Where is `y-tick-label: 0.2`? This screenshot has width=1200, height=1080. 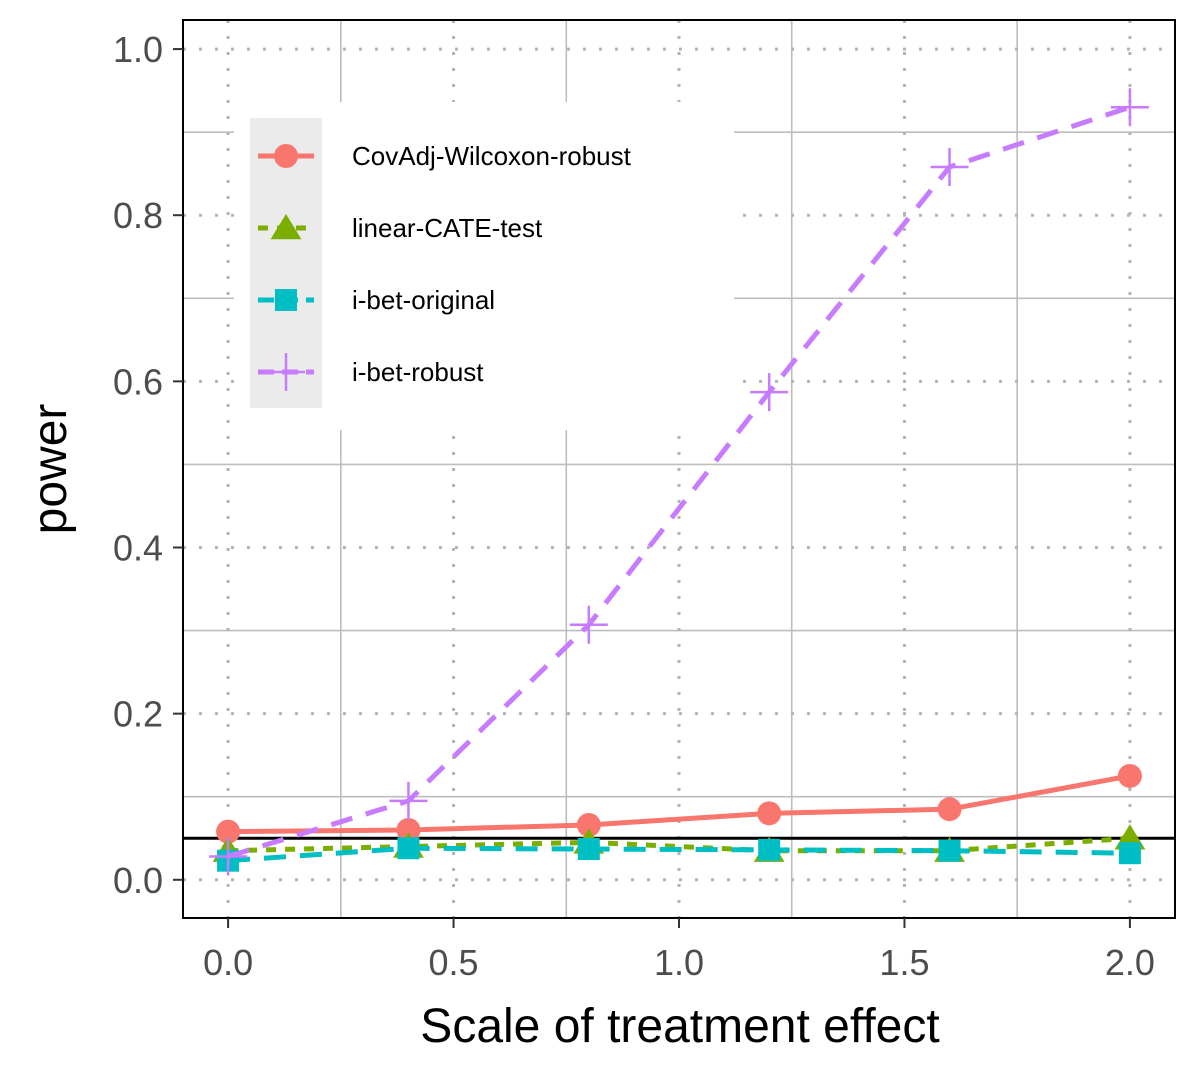
y-tick-label: 0.2 is located at coordinates (138, 714).